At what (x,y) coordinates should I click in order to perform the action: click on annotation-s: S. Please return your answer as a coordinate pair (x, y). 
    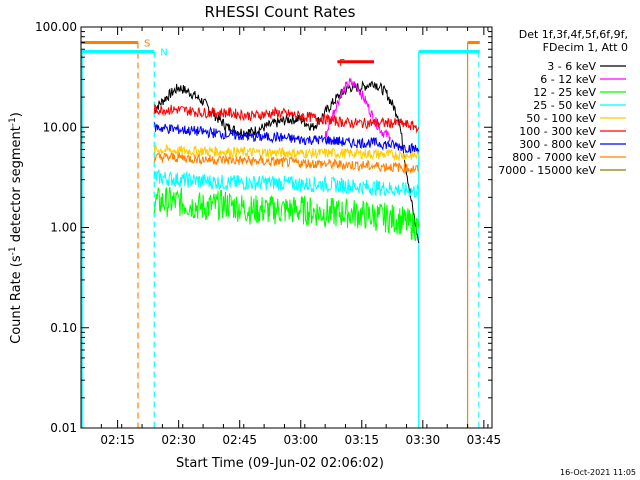
    Looking at the image, I should click on (147, 44).